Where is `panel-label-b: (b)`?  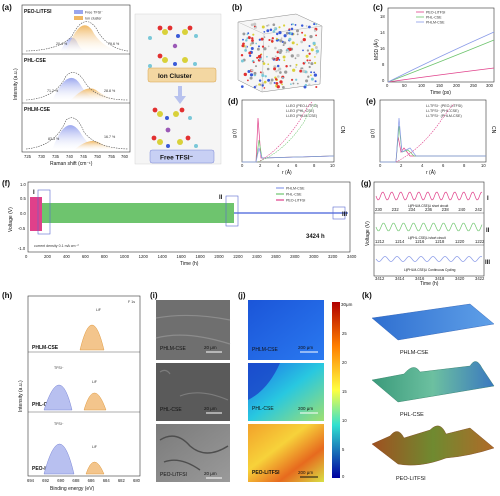
panel-label-b: (b) is located at coordinates (237, 7).